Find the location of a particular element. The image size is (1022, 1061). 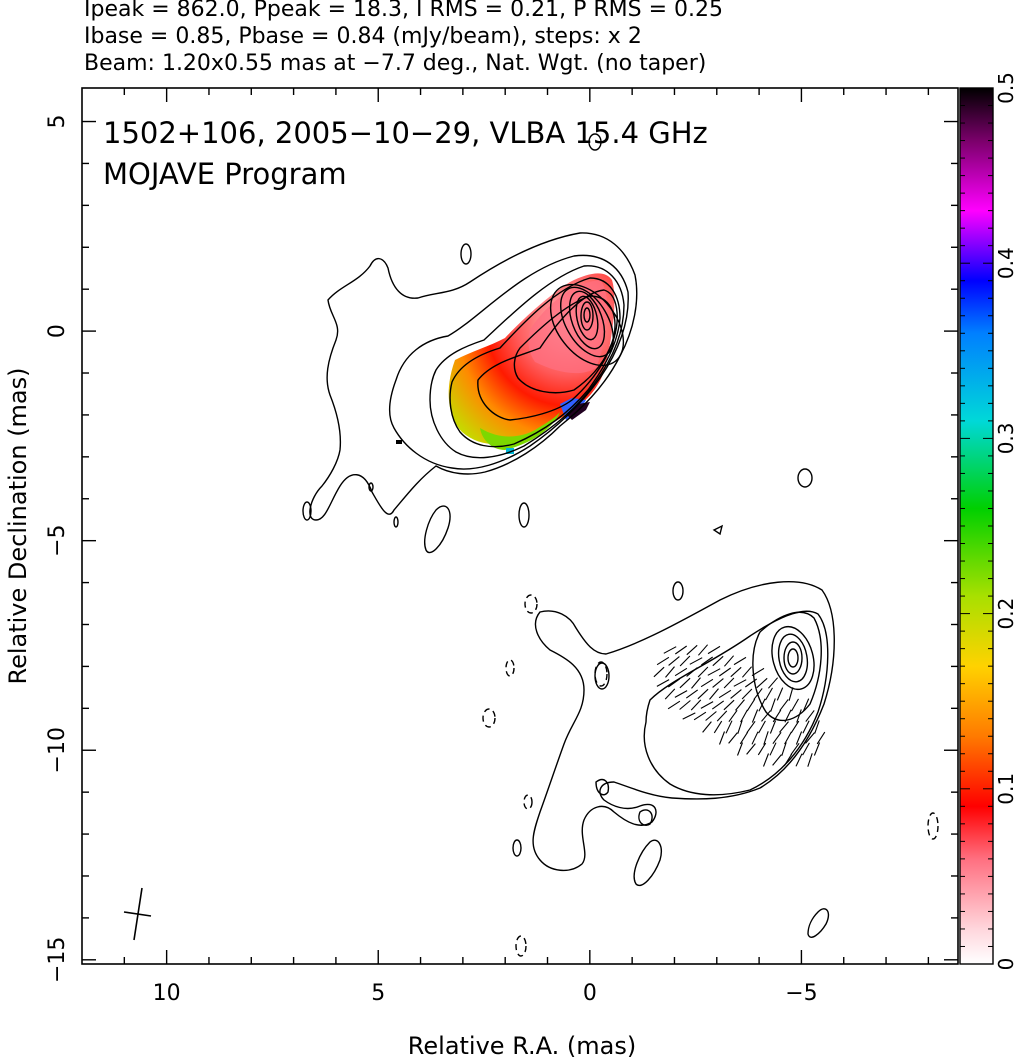

y-tick-label: 5 is located at coordinates (57, 122).